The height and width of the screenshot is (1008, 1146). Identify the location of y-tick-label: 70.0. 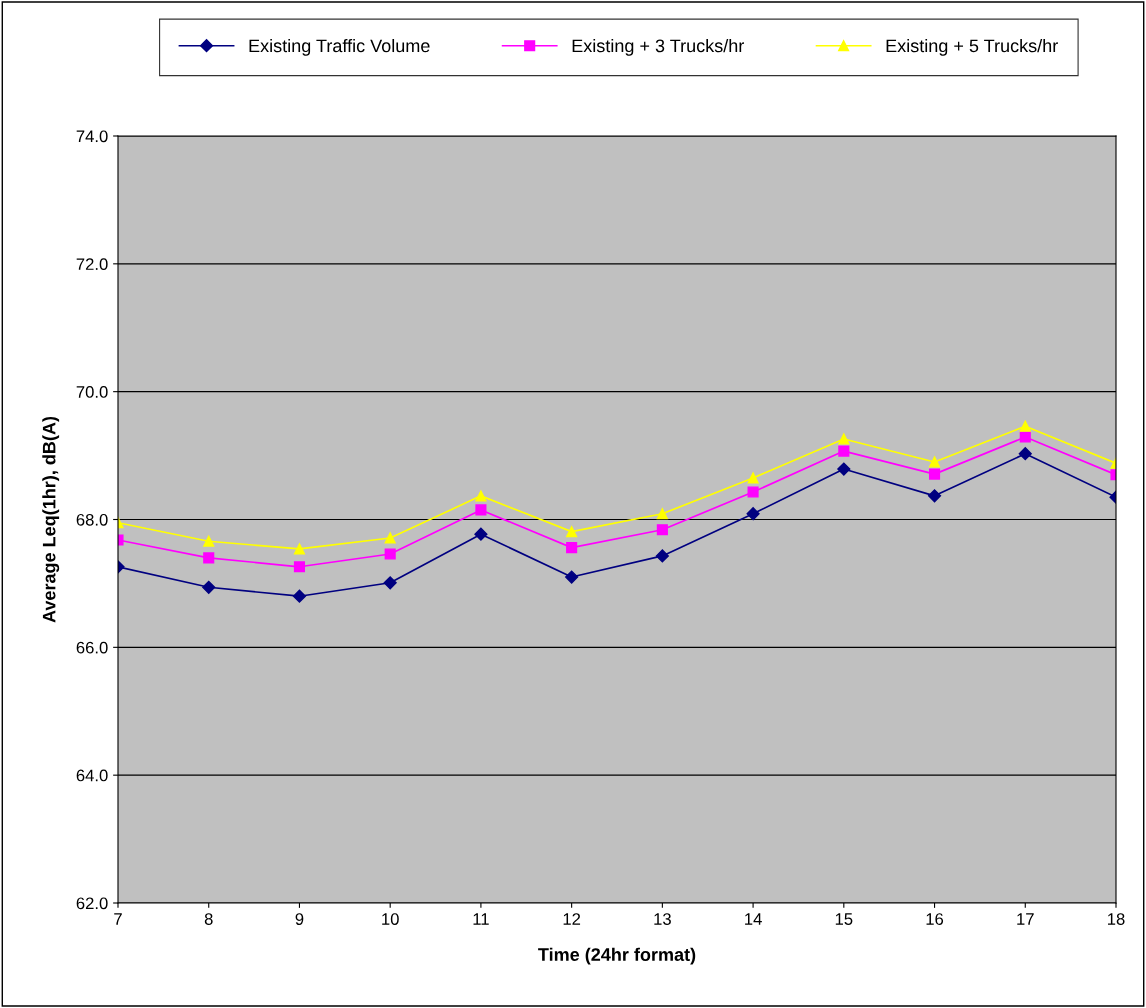
(92, 392).